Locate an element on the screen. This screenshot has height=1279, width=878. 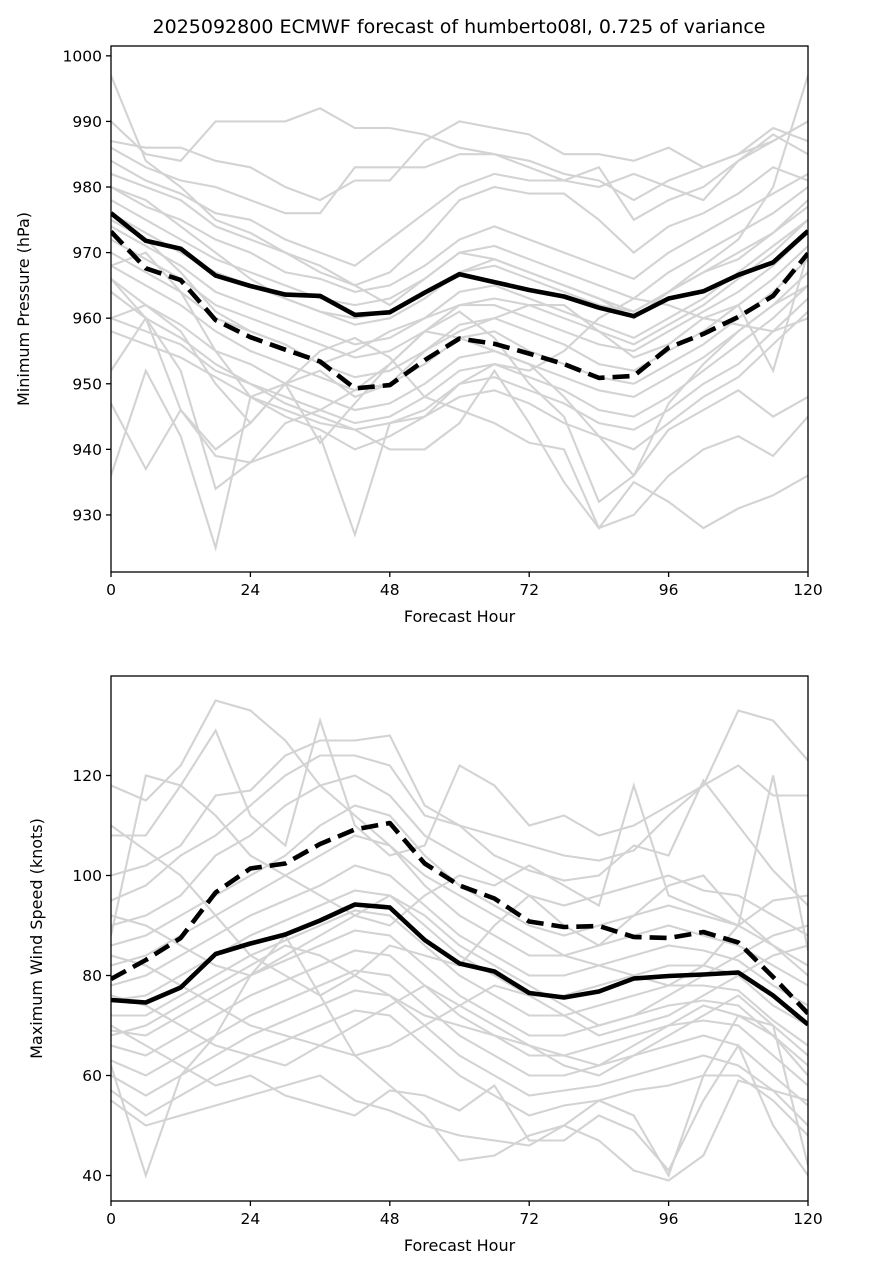
y-tick-label: 990 is located at coordinates (87, 122).